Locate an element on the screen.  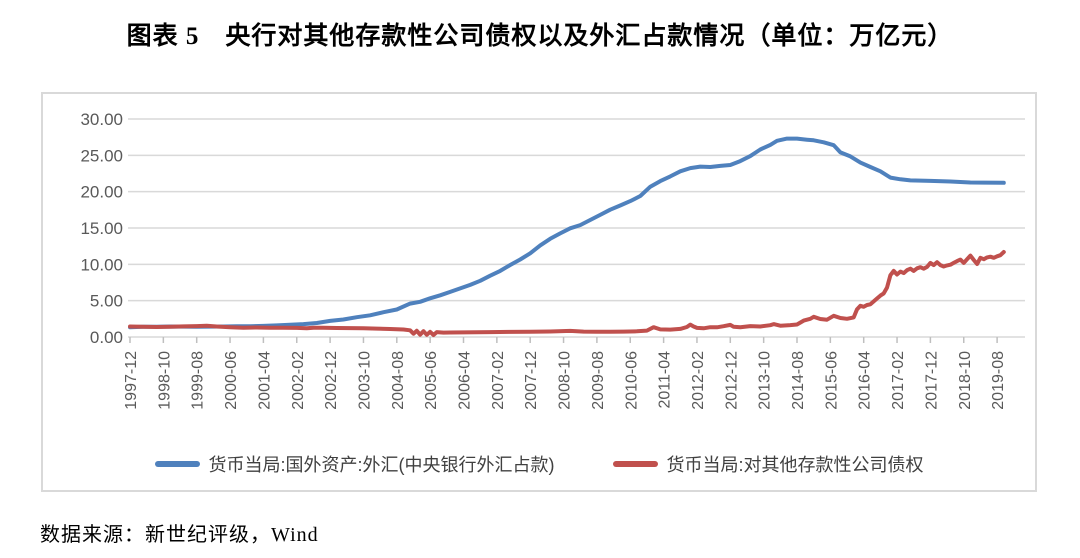
legend-swatch-blue-icon is located at coordinates (177, 464).